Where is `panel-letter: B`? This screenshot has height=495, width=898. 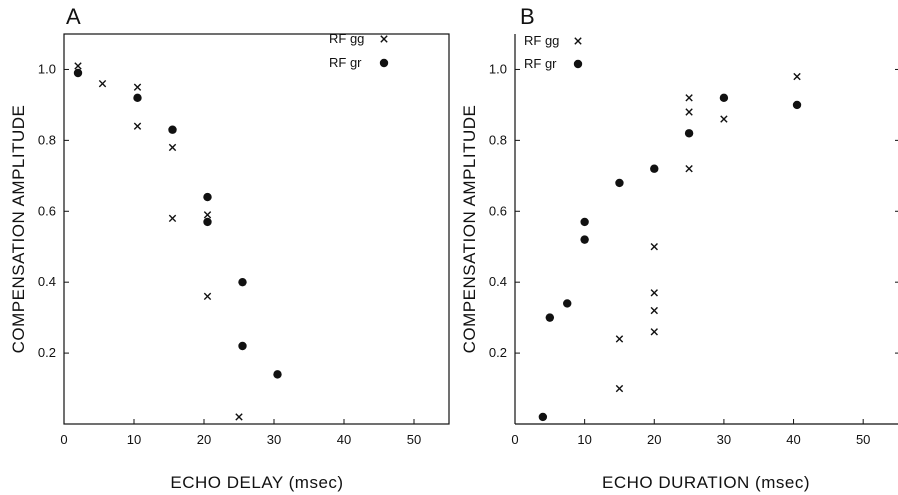
panel-letter: B is located at coordinates (527, 16).